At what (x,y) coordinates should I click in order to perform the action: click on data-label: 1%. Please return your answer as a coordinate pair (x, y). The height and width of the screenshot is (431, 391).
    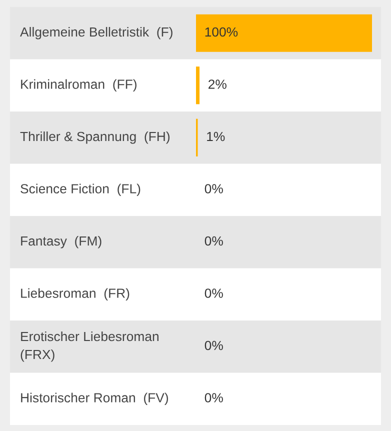
    Looking at the image, I should click on (216, 137).